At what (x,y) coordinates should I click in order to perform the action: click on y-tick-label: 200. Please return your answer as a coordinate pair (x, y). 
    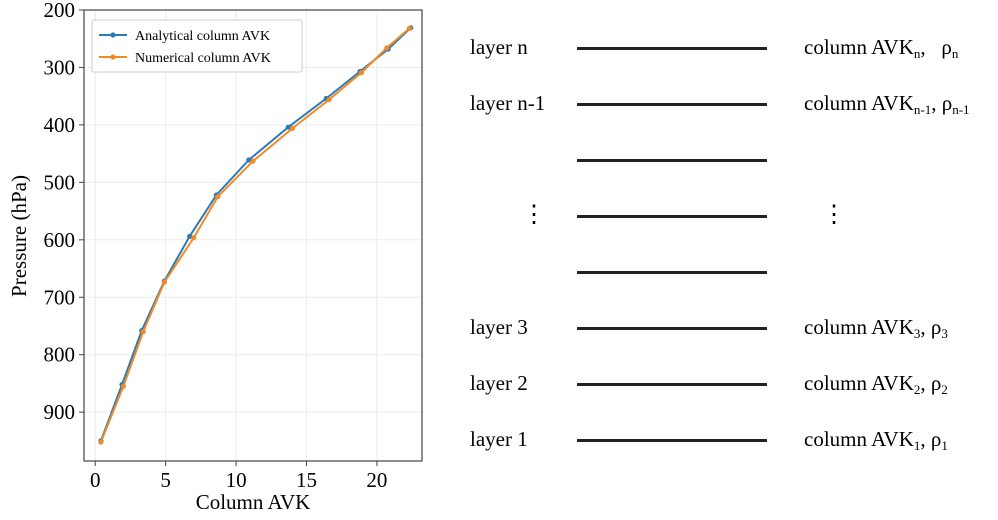
    Looking at the image, I should click on (60, 11).